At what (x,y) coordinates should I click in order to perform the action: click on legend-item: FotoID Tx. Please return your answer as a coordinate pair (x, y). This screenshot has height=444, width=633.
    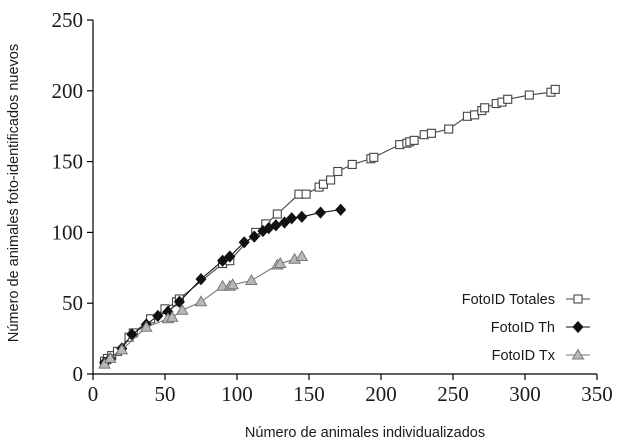
    Looking at the image, I should click on (541, 356).